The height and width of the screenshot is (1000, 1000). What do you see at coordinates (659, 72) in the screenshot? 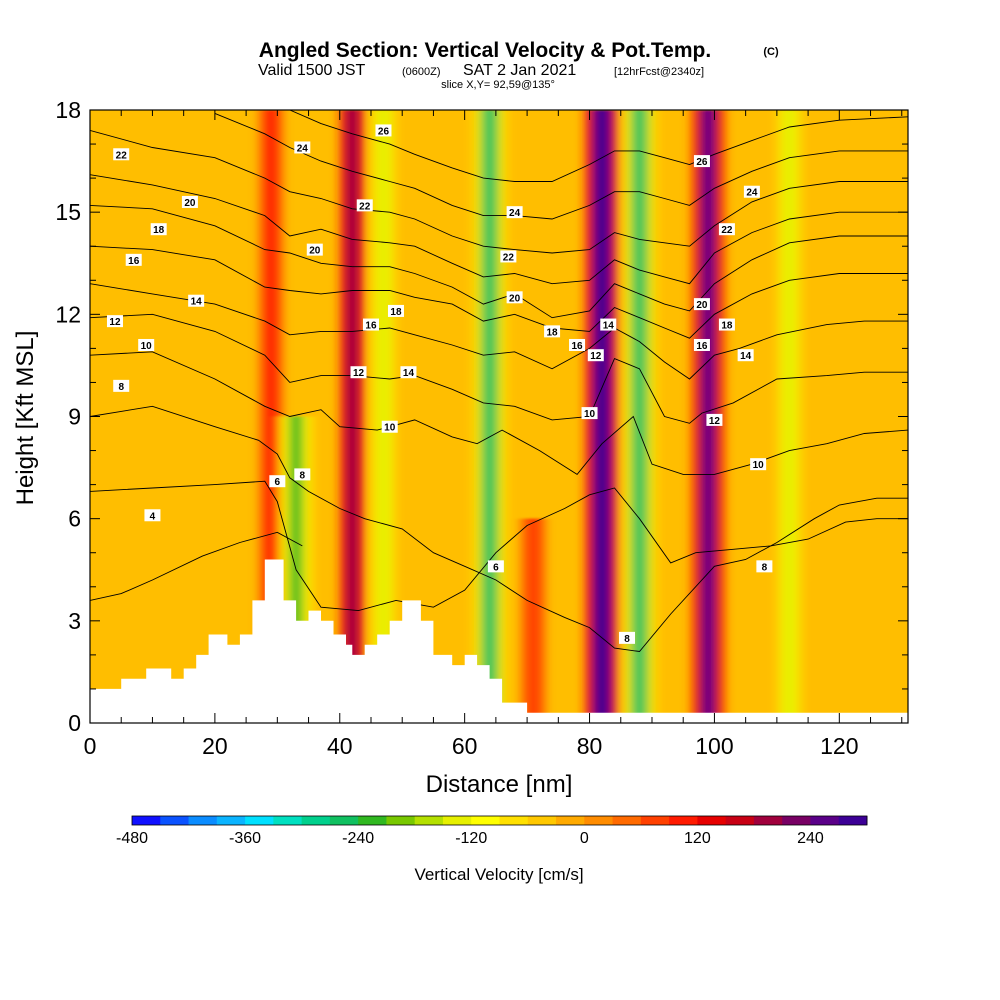
I see `forecast-info-text: [12hrFcst@2340z]` at bounding box center [659, 72].